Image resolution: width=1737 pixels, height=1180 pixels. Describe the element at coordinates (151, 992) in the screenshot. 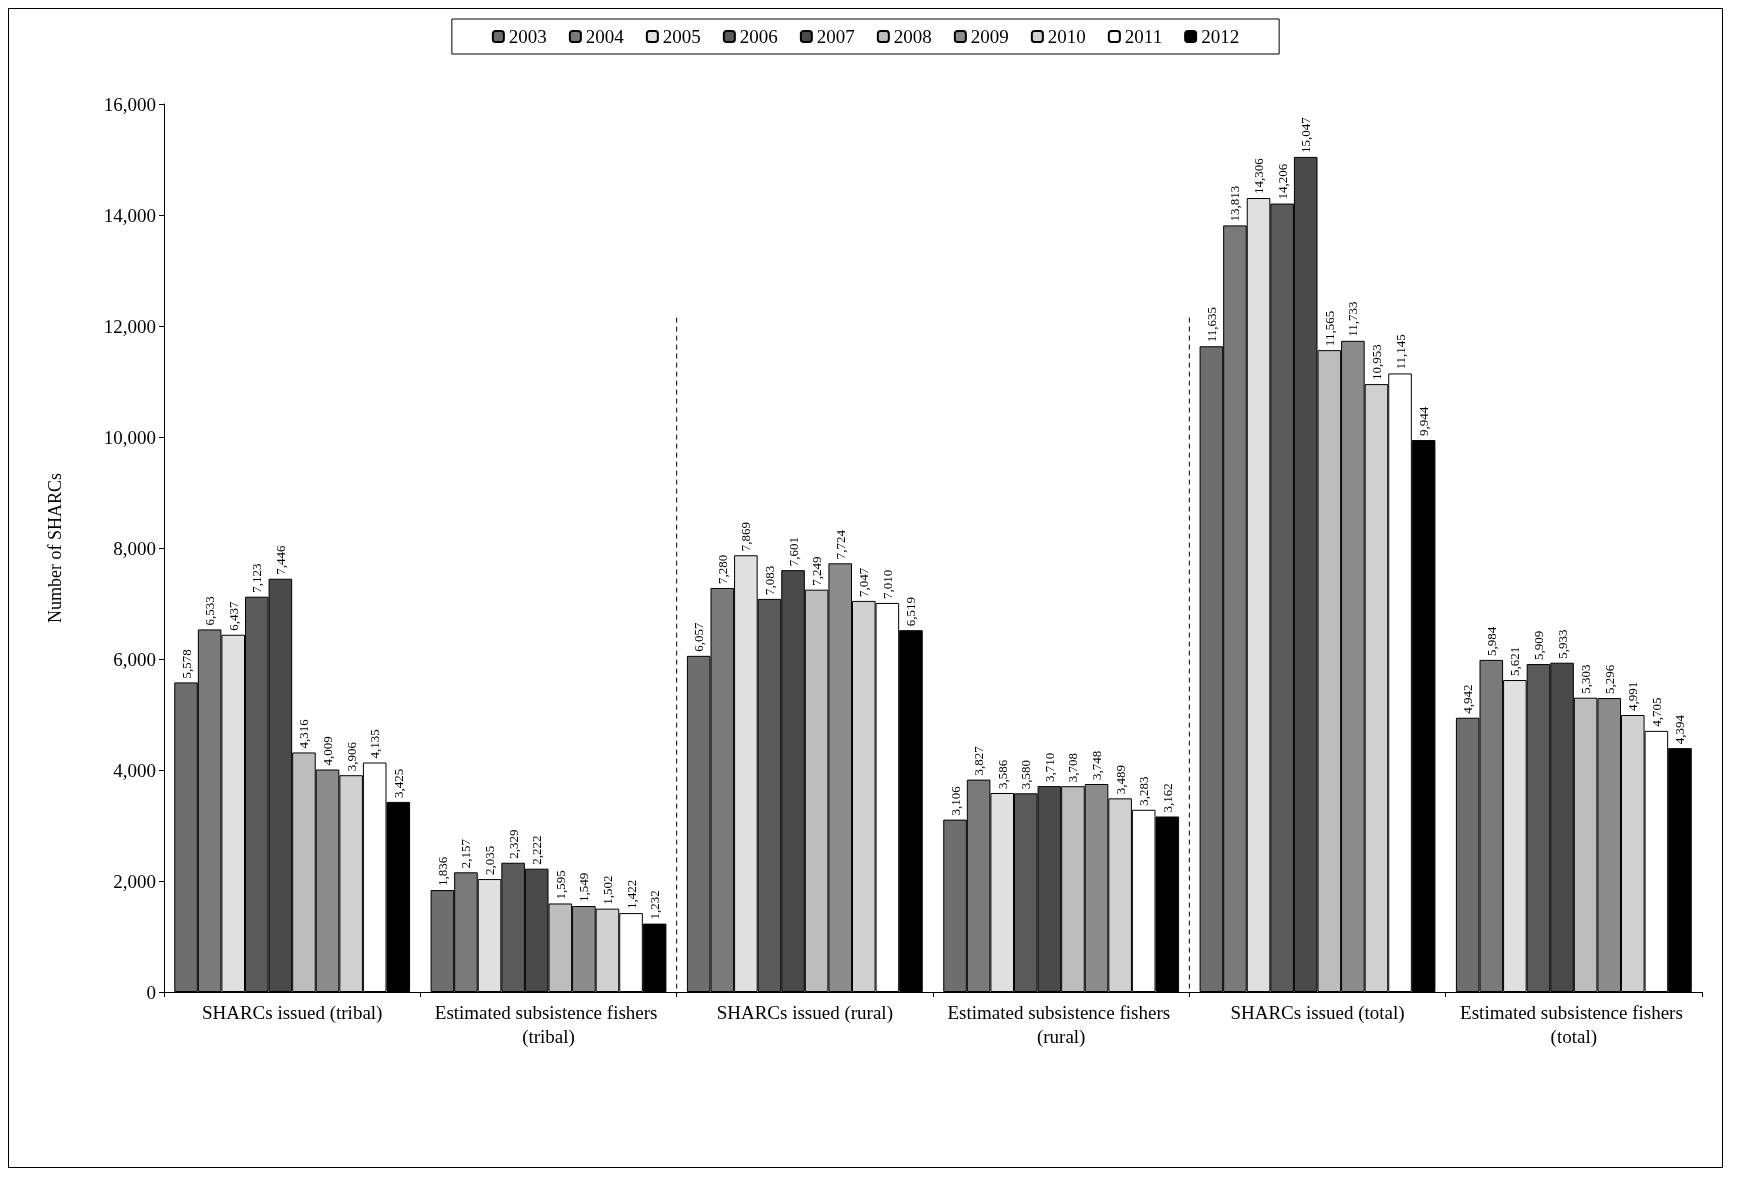

I see `y-tick-label: 0` at that location.